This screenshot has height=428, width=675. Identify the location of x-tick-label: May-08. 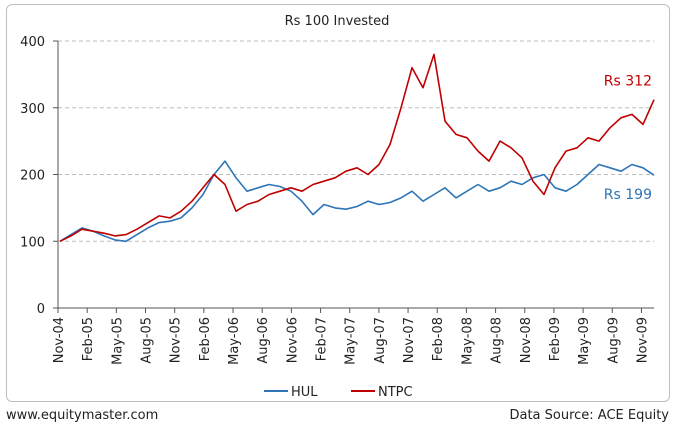
(467, 341).